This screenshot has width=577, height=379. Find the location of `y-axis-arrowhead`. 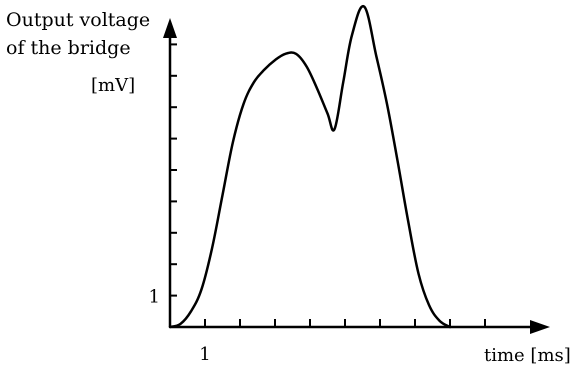

y-axis-arrowhead is located at coordinates (170, 28).